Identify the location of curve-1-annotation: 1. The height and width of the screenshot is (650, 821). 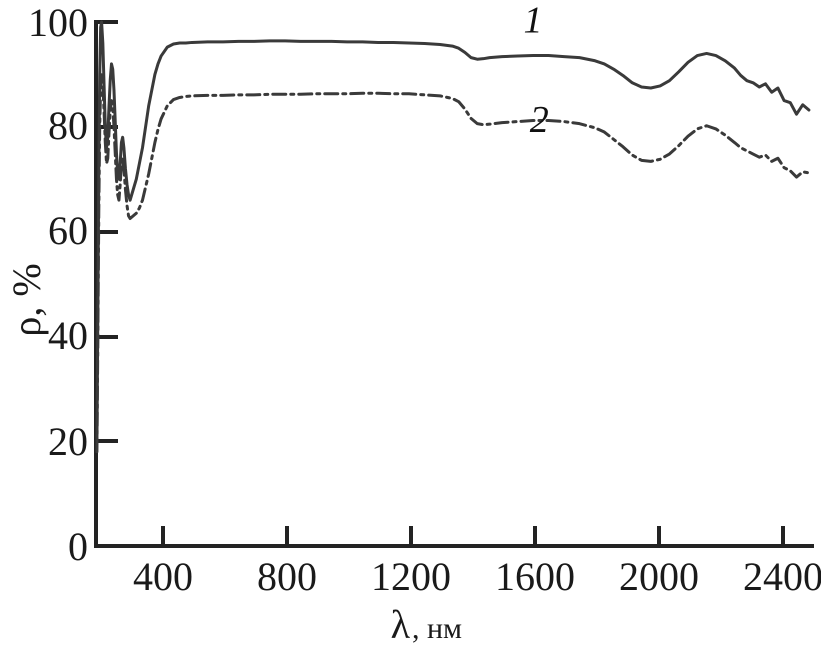
(533, 21).